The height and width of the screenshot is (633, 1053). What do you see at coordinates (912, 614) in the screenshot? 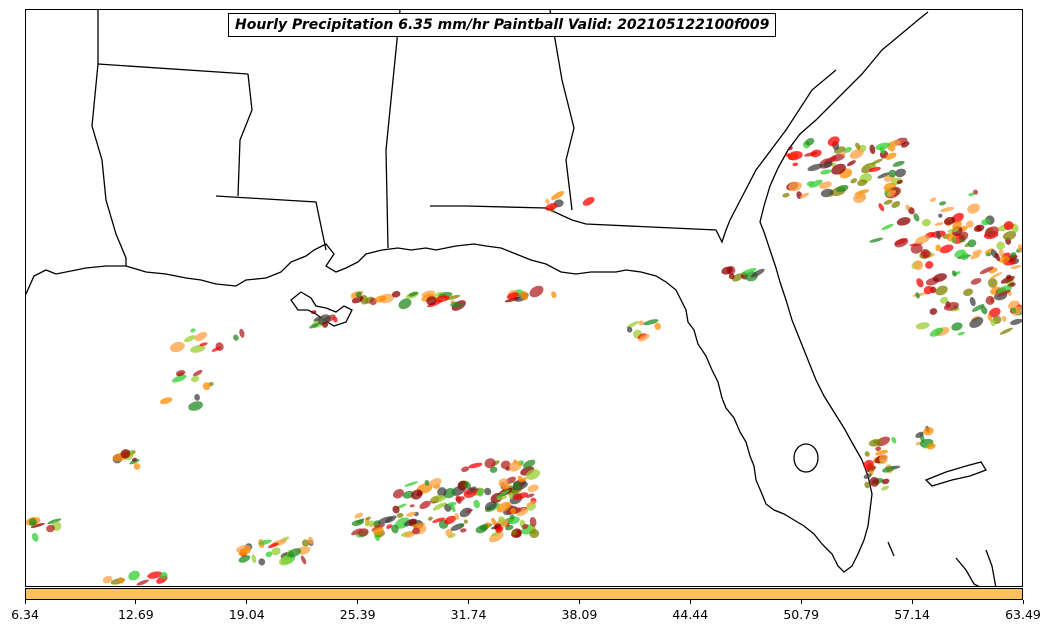
I see `colorbar-tick-label: 57.14` at bounding box center [912, 614].